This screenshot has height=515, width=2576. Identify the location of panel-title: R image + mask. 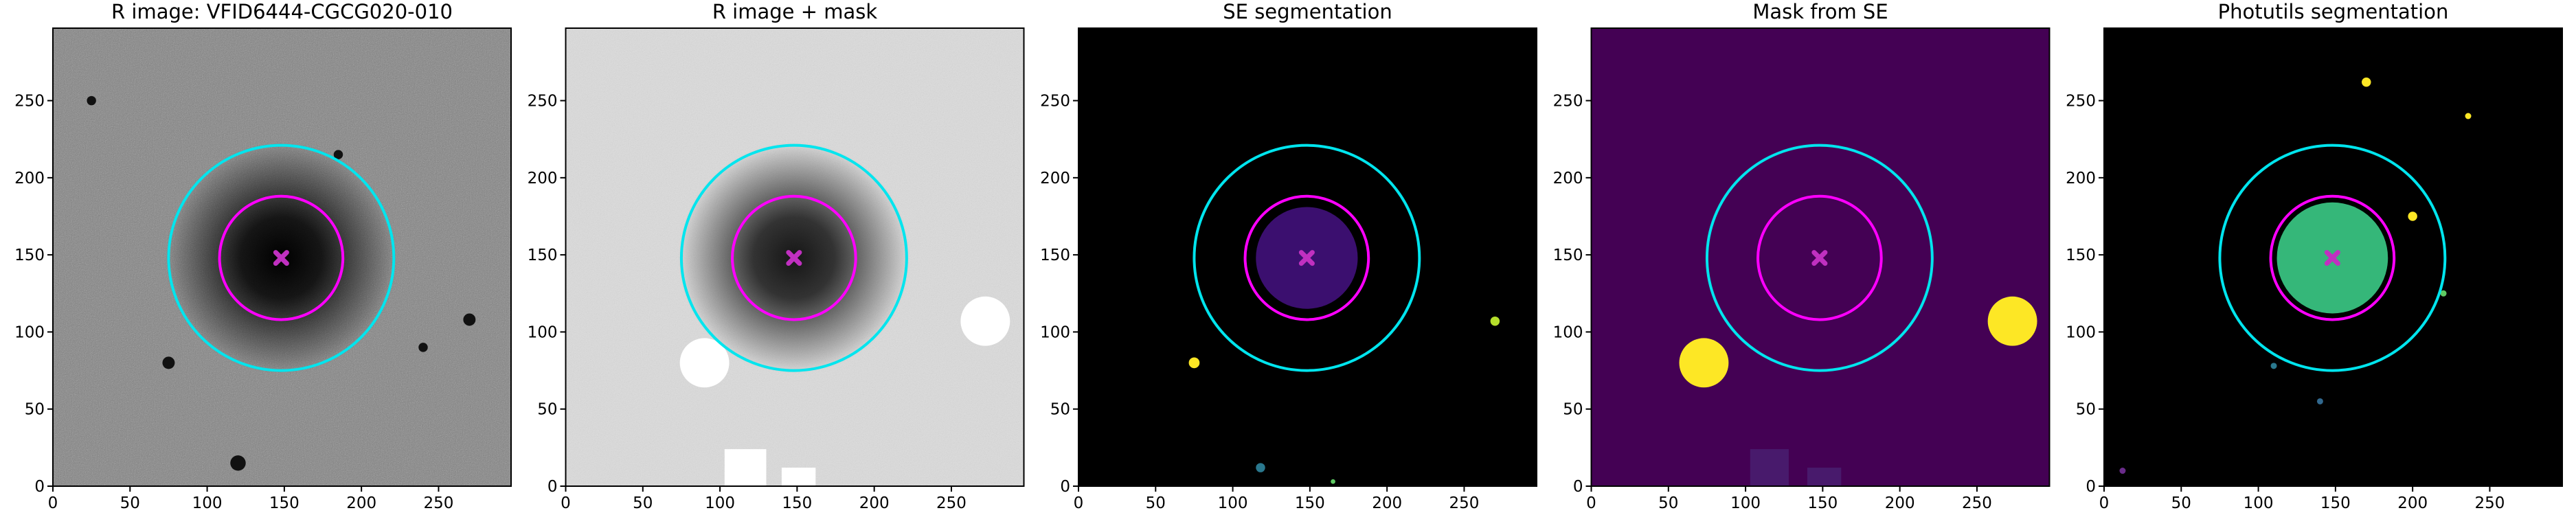
(795, 11).